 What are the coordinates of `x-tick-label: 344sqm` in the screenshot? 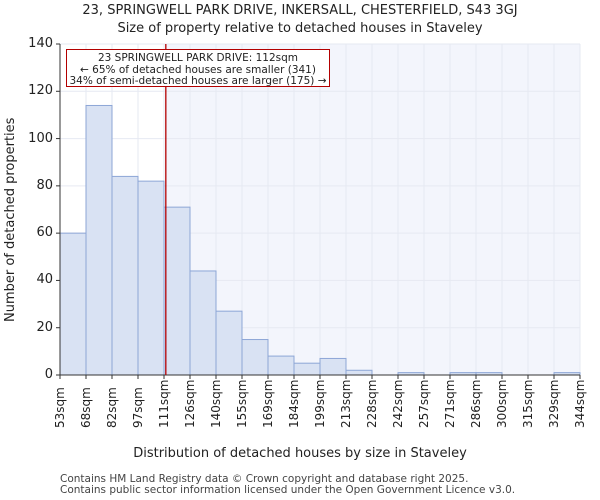 It's located at (580, 403).